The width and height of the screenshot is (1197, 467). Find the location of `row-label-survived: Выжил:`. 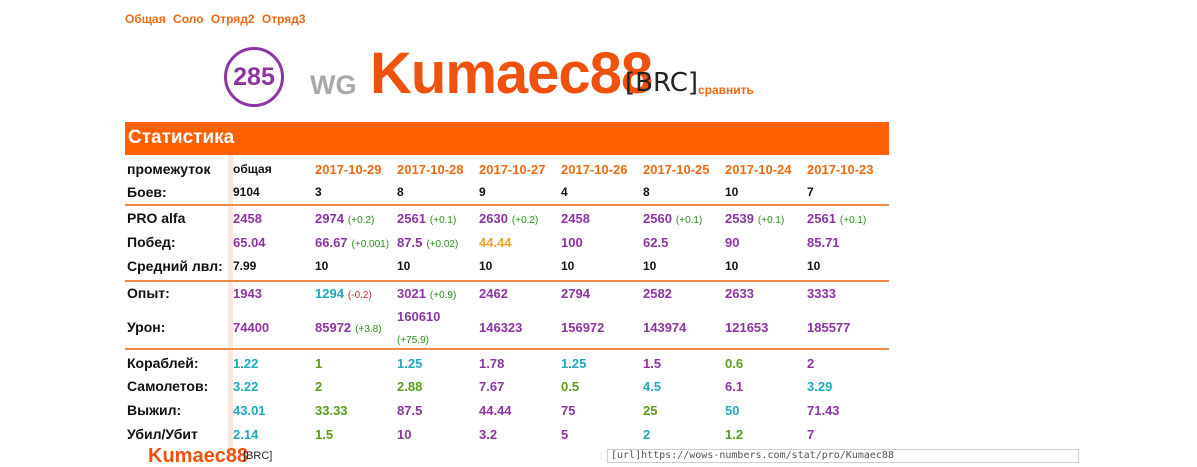

row-label-survived: Выжил: is located at coordinates (154, 410).